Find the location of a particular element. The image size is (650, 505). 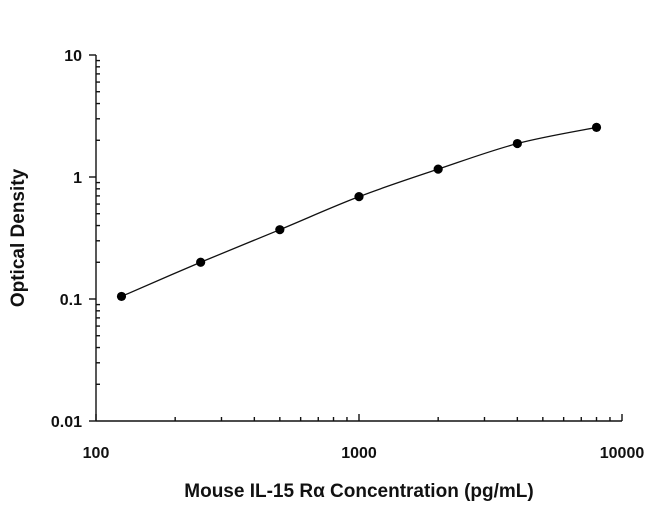

y-tick-label-10: 10 is located at coordinates (73, 56).